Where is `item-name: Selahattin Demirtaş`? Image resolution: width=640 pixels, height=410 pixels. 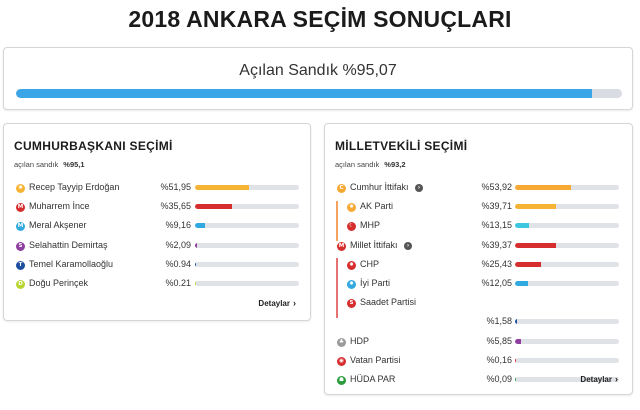
item-name: Selahattin Demirtaş is located at coordinates (68, 244).